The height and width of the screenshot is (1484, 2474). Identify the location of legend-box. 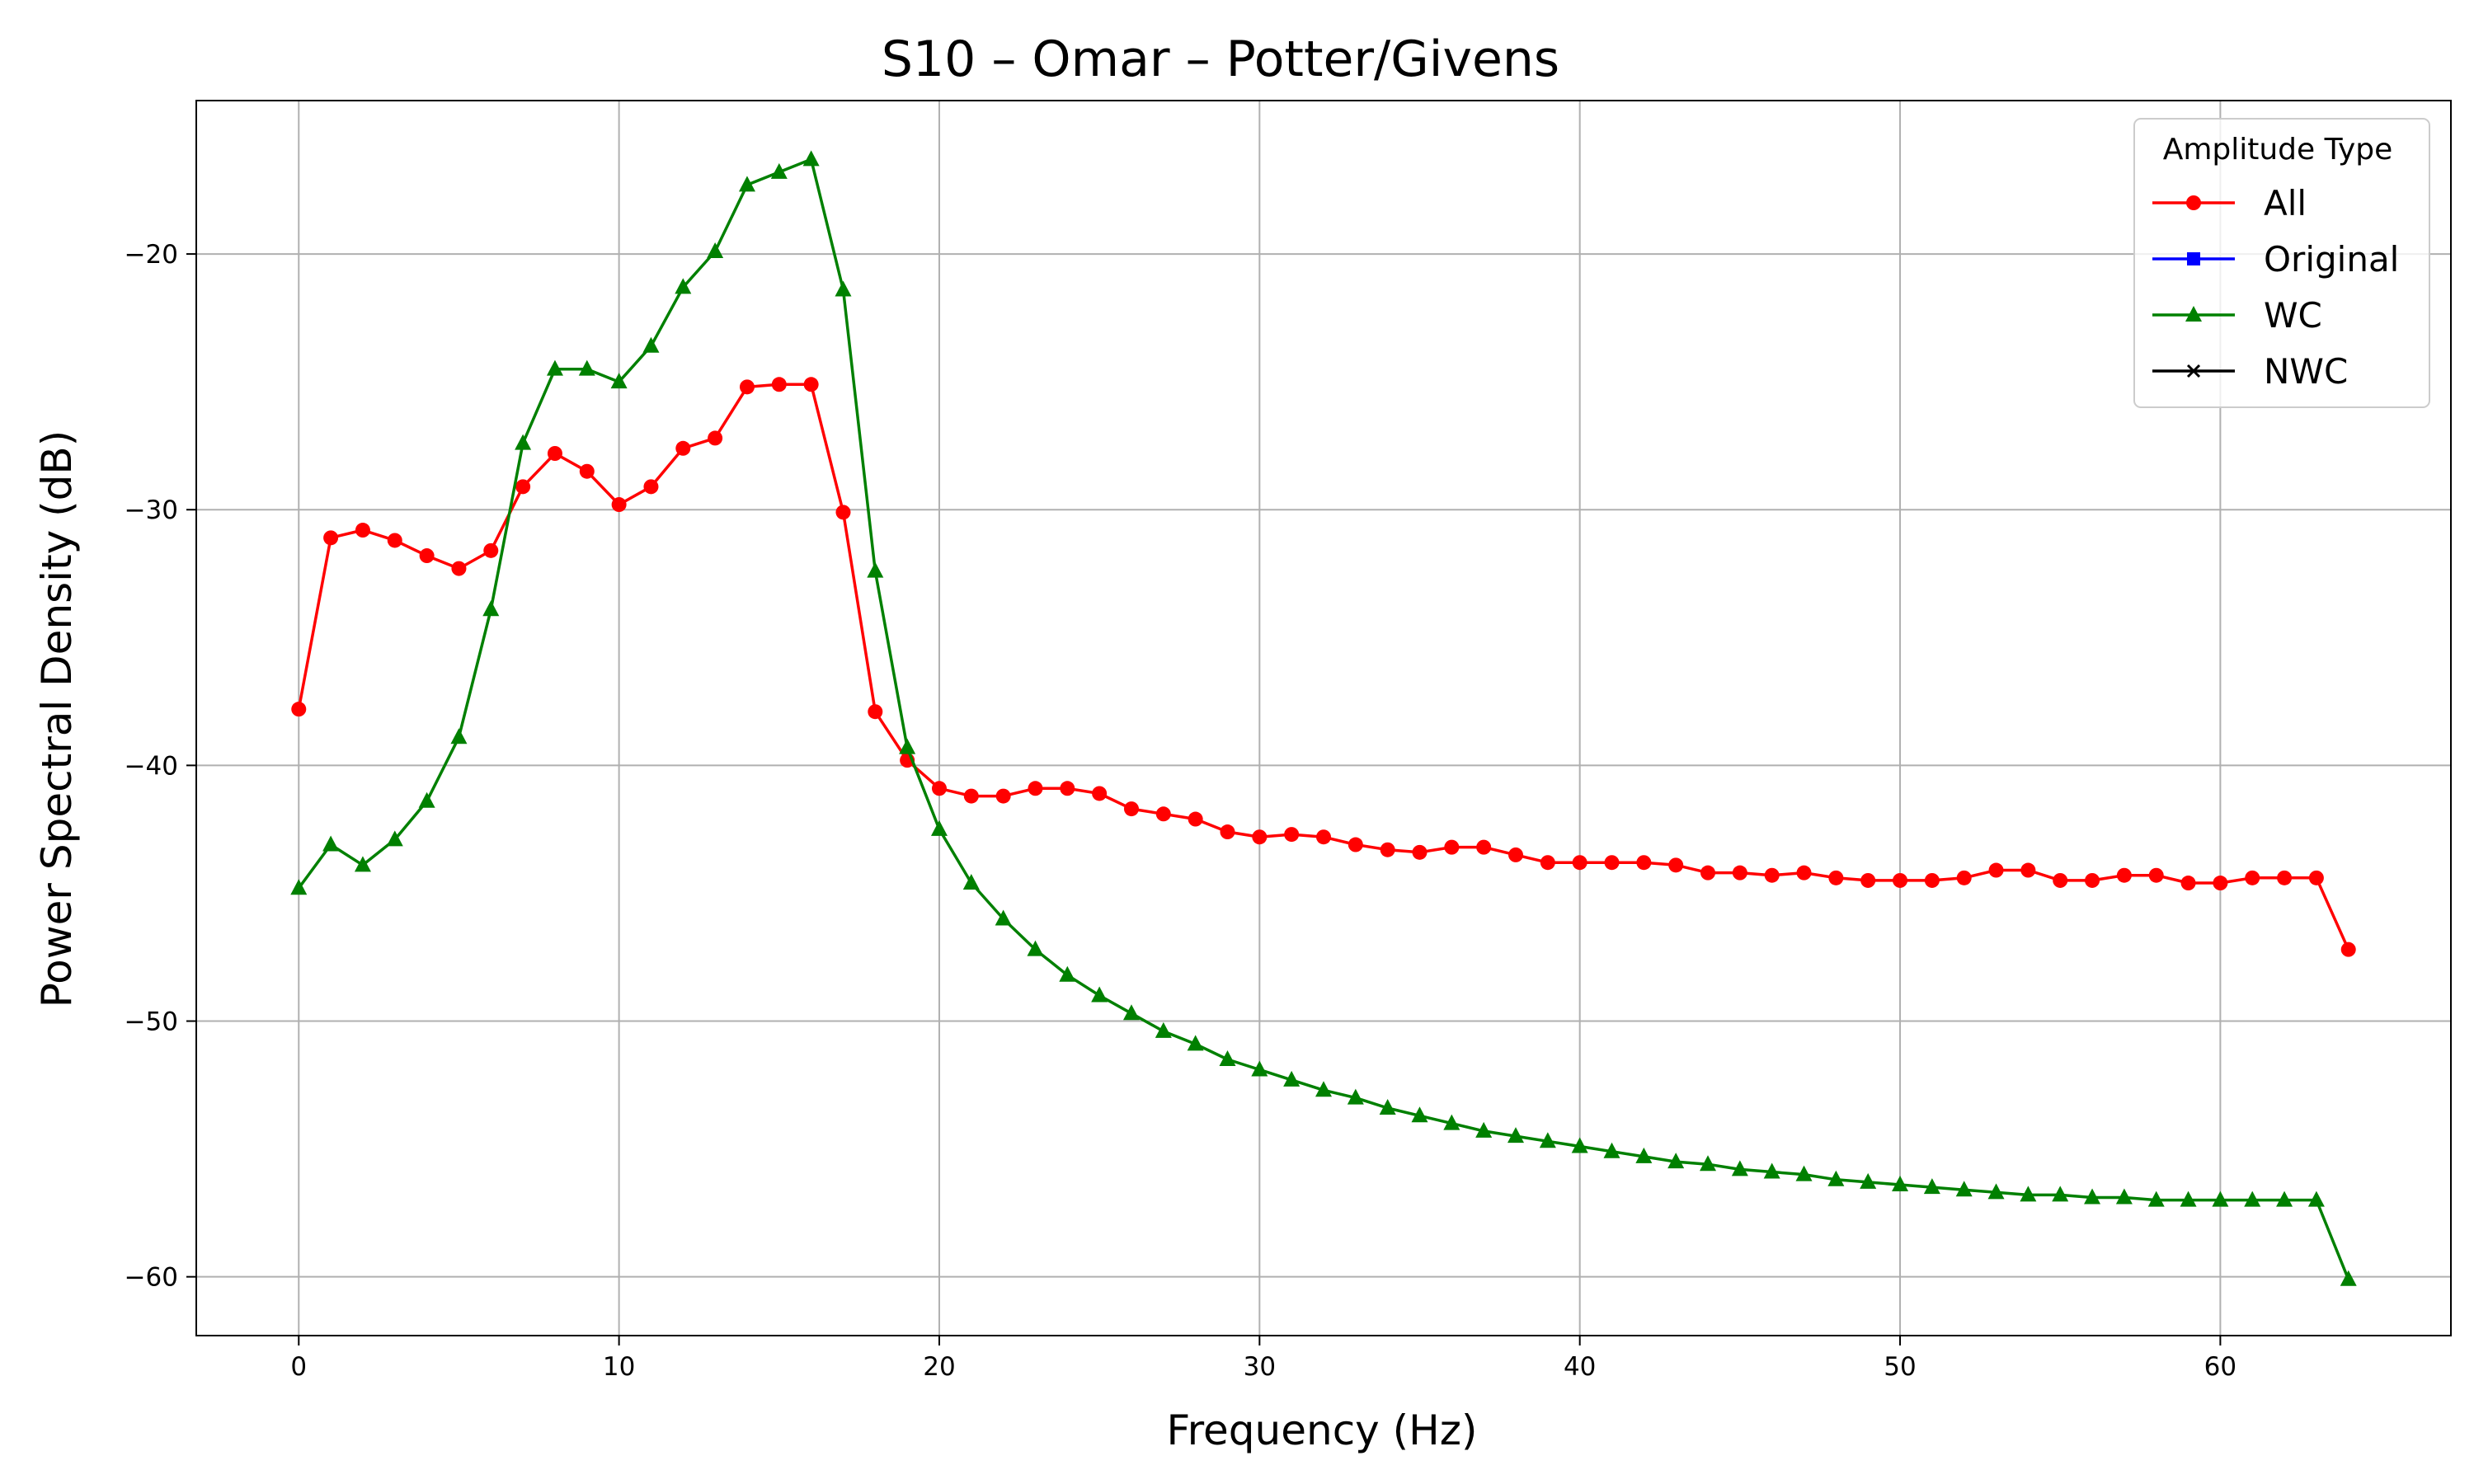
(2281, 263).